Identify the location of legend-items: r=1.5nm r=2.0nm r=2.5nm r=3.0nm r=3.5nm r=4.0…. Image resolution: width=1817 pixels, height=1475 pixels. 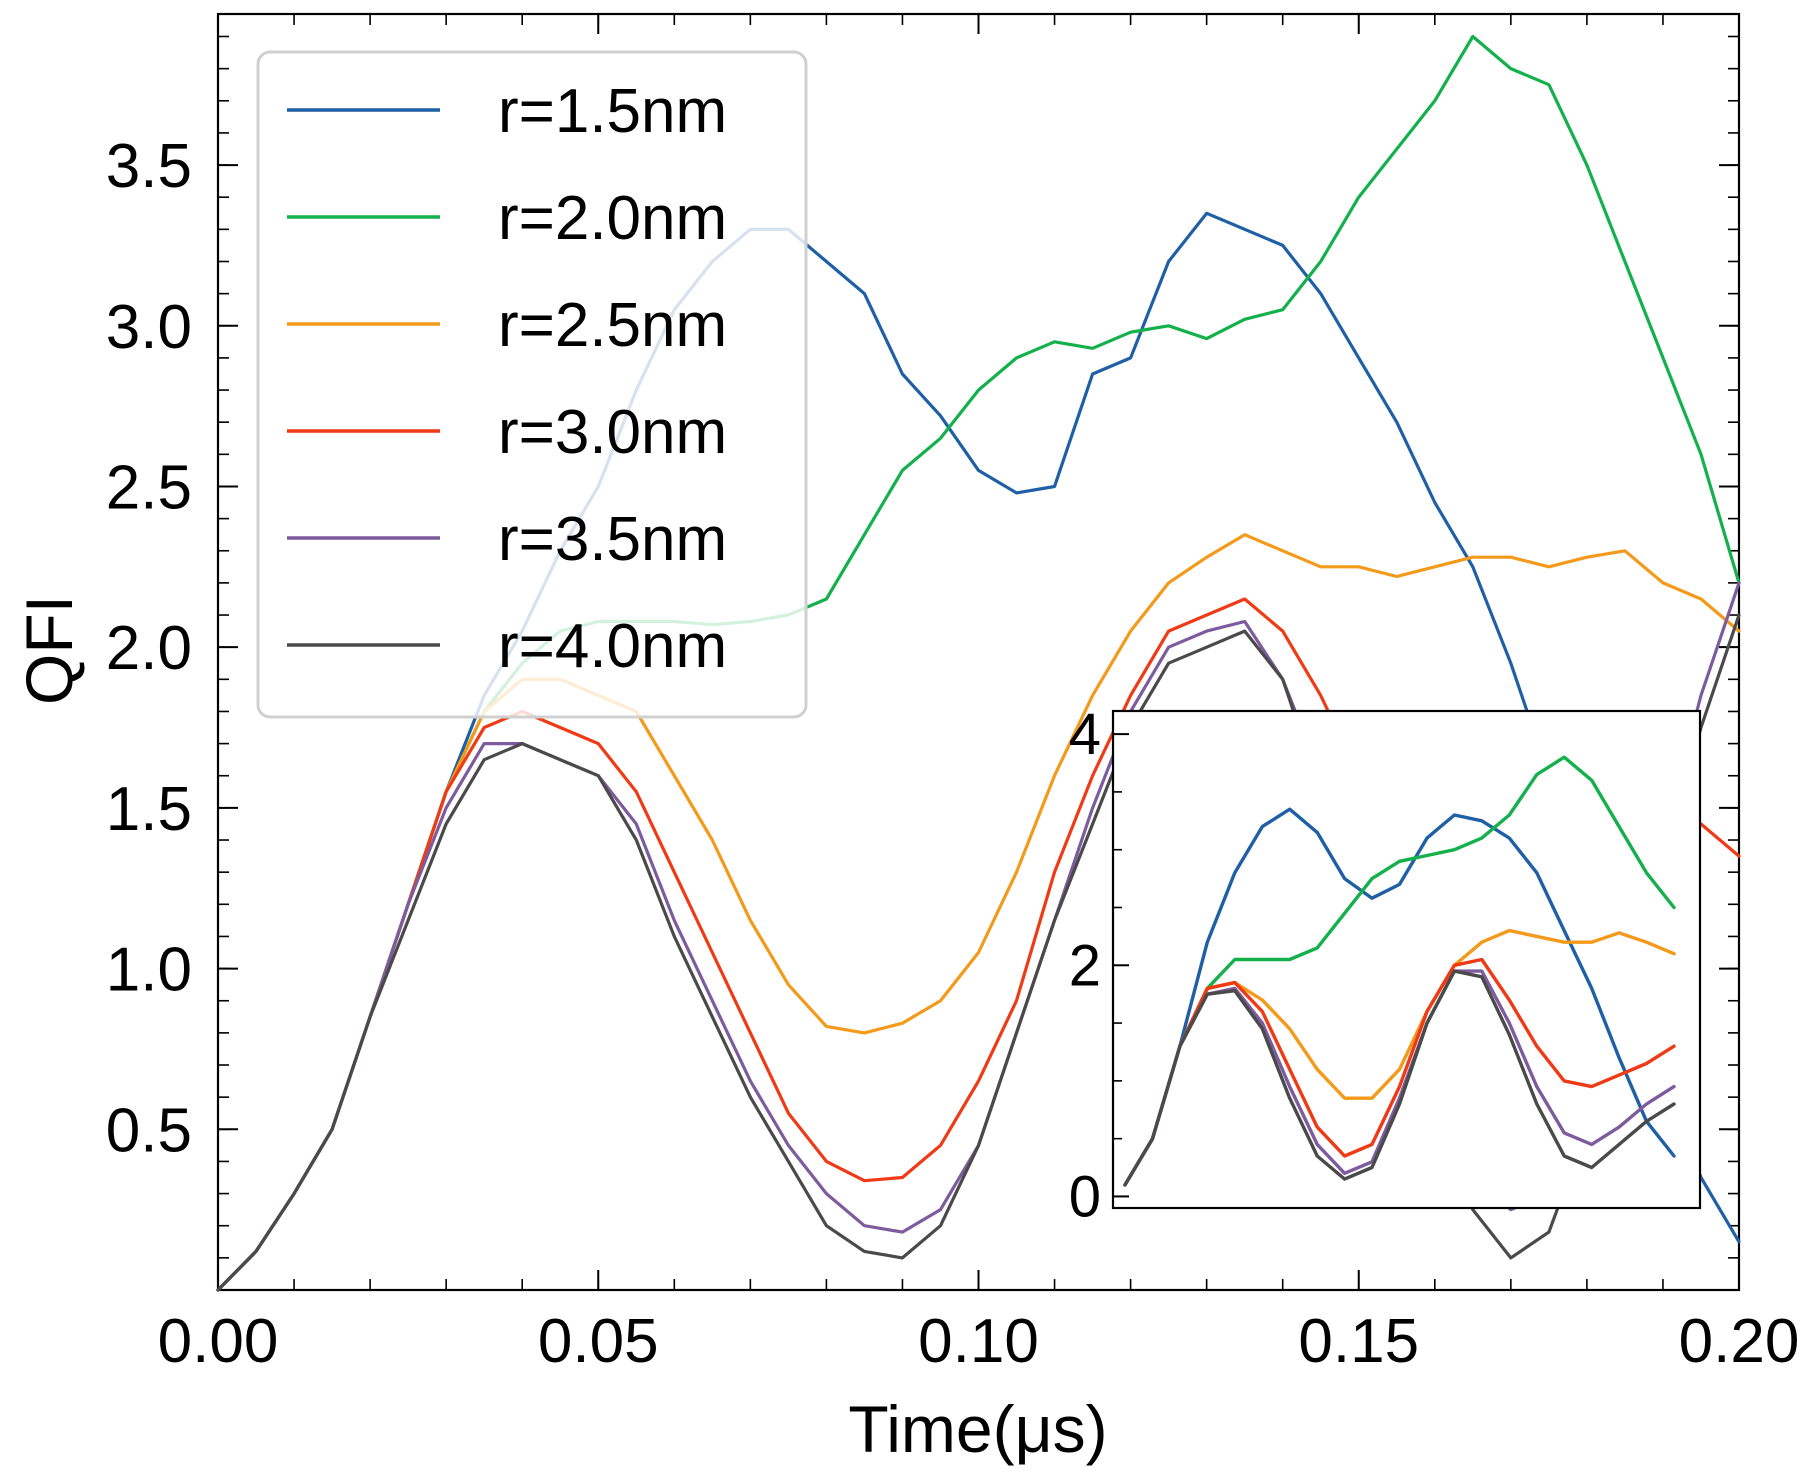
(507, 379).